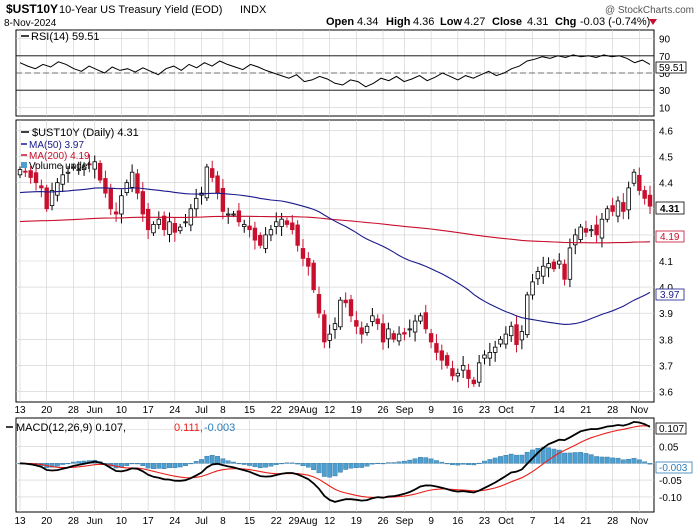  Describe the element at coordinates (95, 521) in the screenshot. I see `macd-x-tick-label: Jun` at that location.